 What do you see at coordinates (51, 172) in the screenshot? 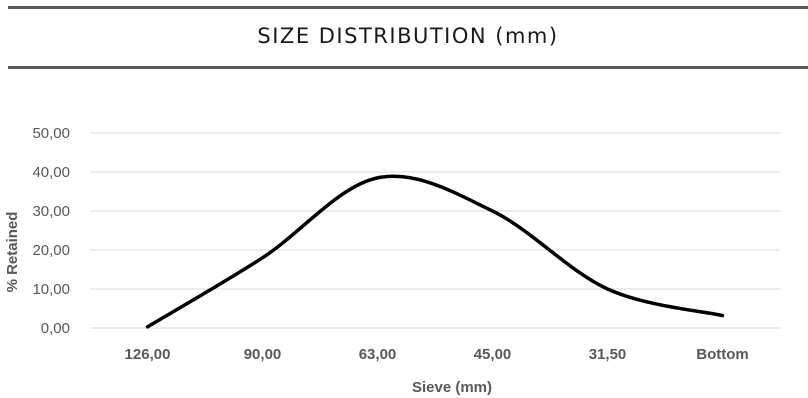
I see `y-tick-label: 40,00` at bounding box center [51, 172].